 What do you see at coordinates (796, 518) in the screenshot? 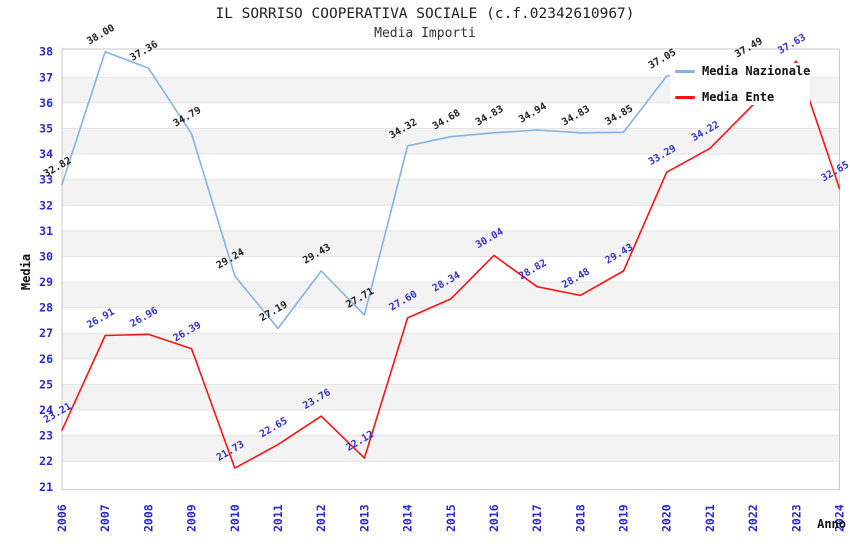
I see `svg-text: 2023` at bounding box center [796, 518].